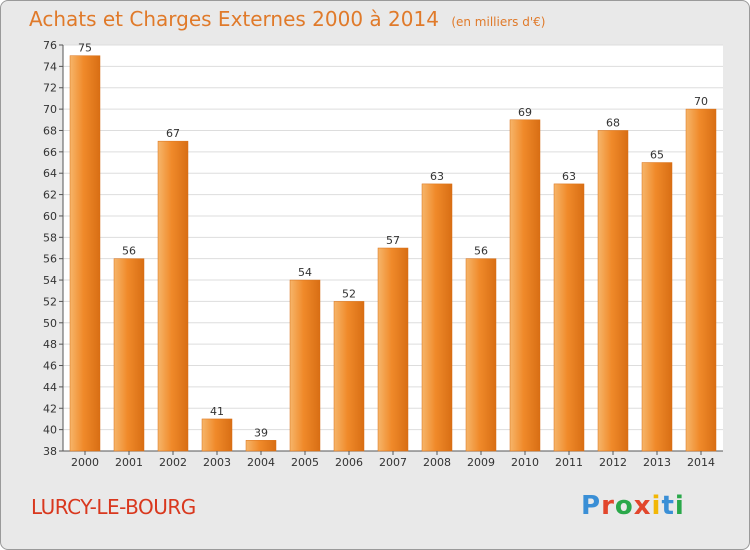 The image size is (750, 550). Describe the element at coordinates (569, 462) in the screenshot. I see `x-tick-label: 2011` at that location.